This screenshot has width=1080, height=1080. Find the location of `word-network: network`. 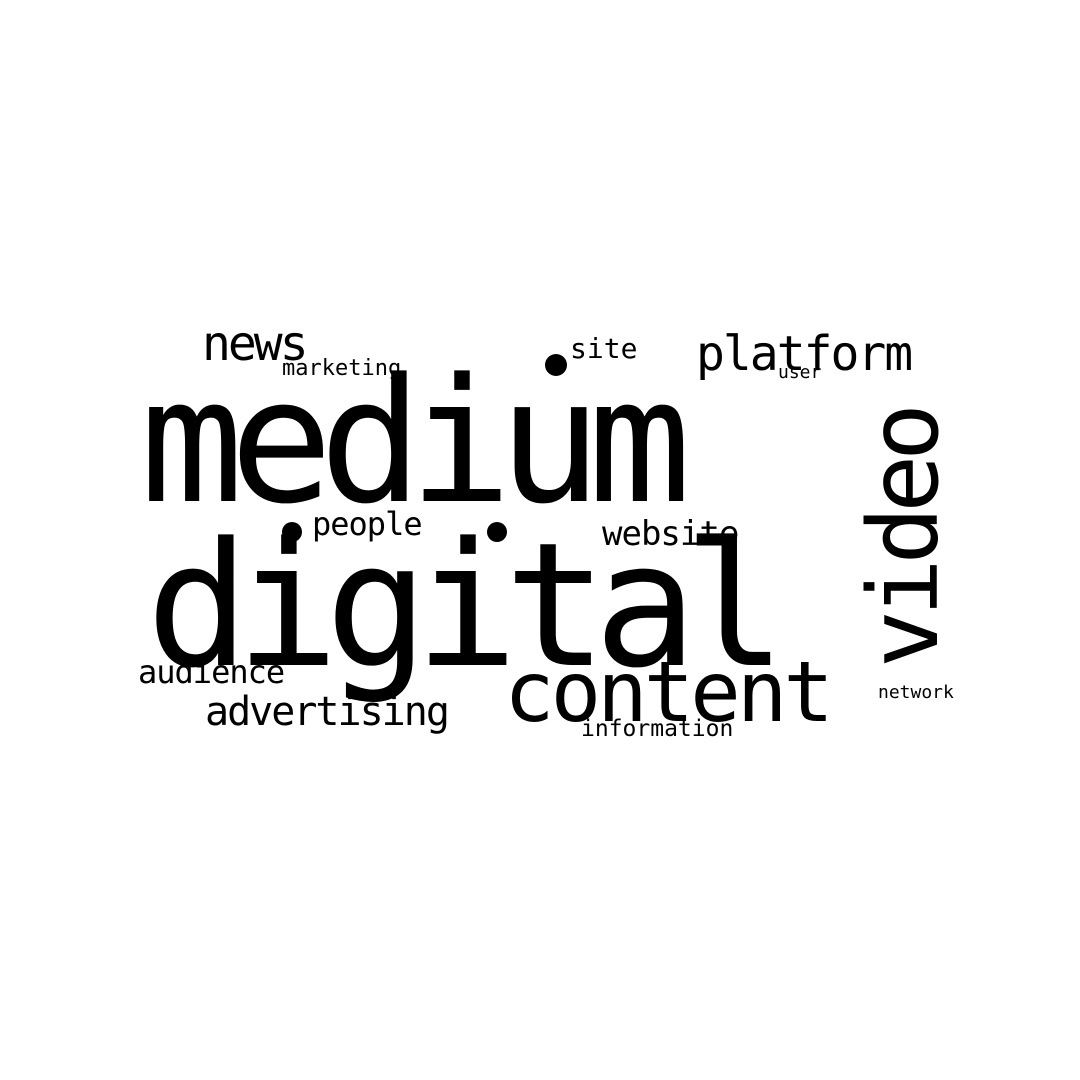

word-network: network is located at coordinates (916, 692).